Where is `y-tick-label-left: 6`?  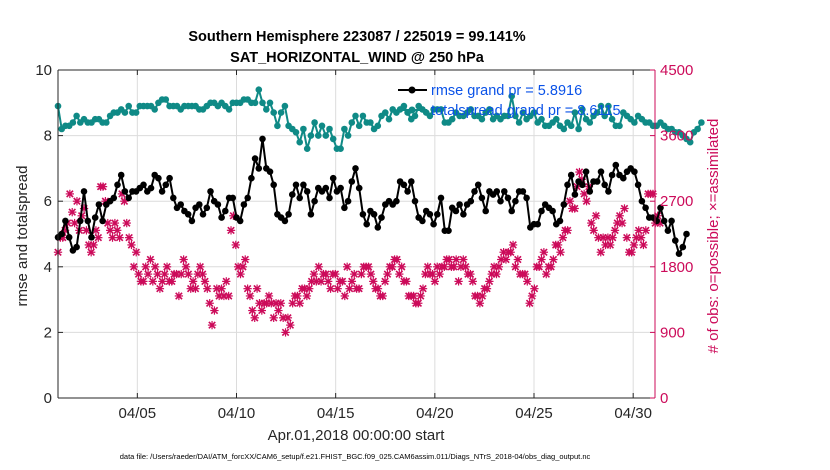 y-tick-label-left: 6 is located at coordinates (48, 201).